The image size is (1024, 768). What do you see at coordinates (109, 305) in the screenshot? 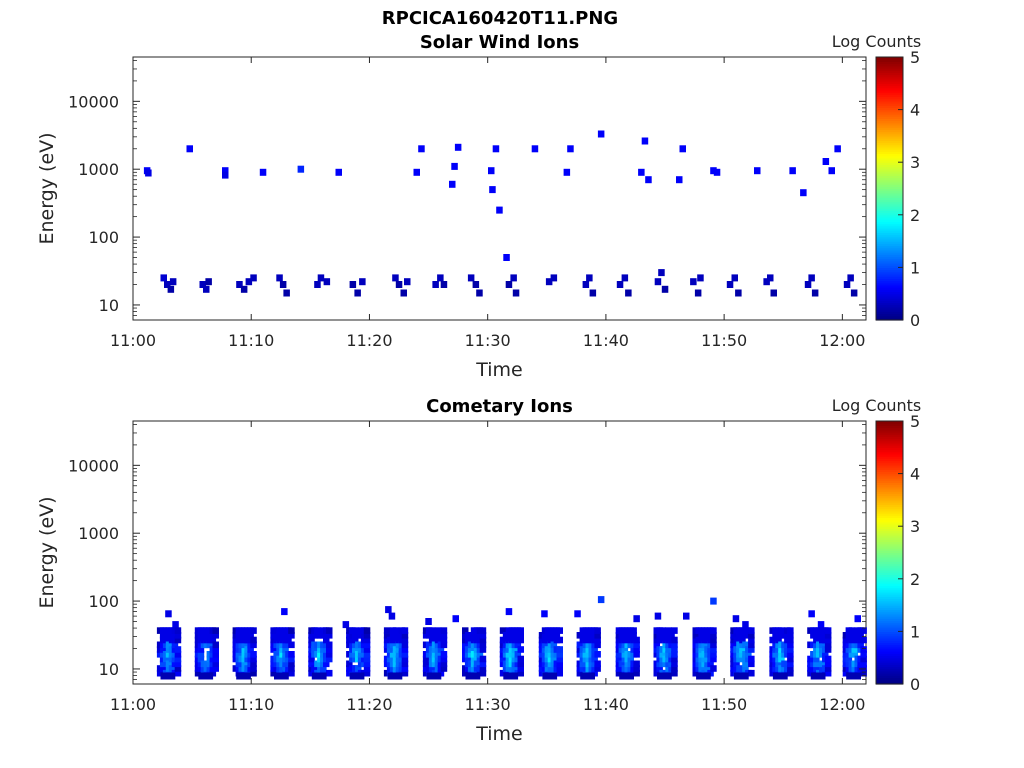
I see `y-tick-label: 10` at bounding box center [109, 305].